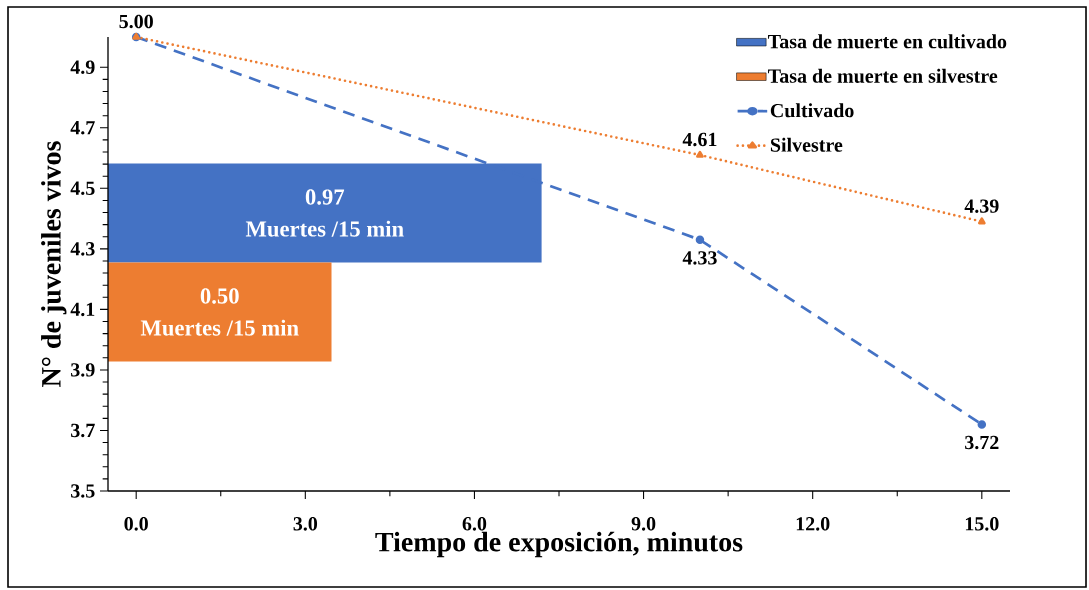 The width and height of the screenshot is (1089, 590). I want to click on data-label: 0.50, so click(219, 296).